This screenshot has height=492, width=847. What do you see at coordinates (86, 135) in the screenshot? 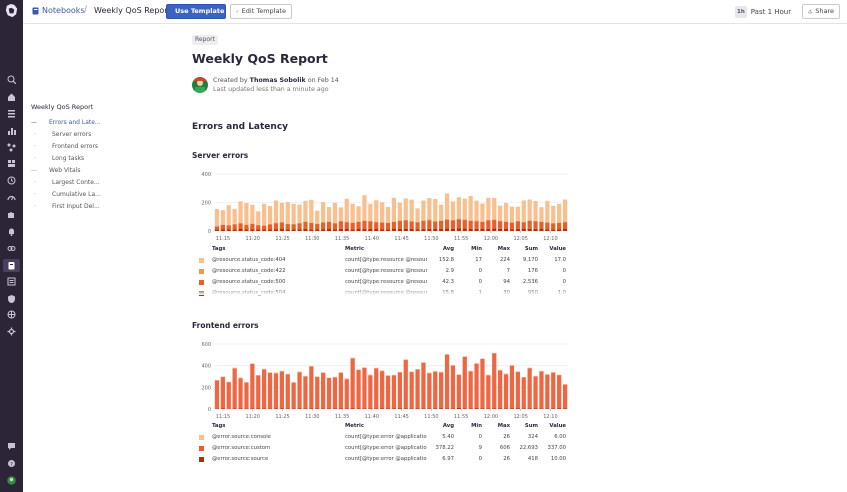
I see `toc-item: · Server errors` at bounding box center [86, 135].